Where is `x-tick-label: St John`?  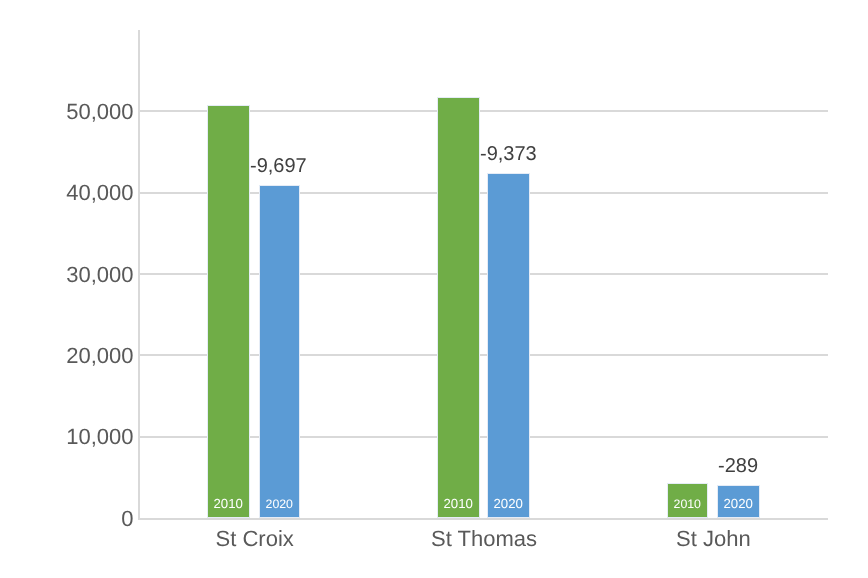
x-tick-label: St John is located at coordinates (713, 540).